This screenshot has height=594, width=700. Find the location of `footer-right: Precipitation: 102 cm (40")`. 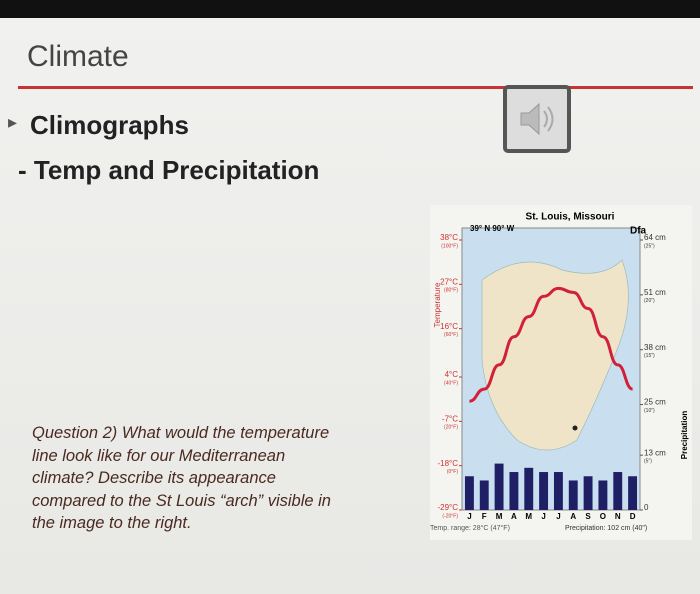

footer-right: Precipitation: 102 cm (40") is located at coordinates (606, 528).